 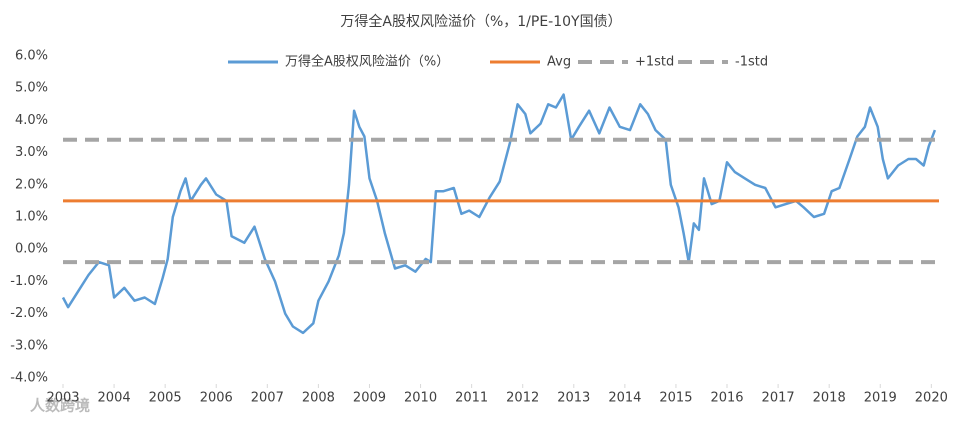 I want to click on watermark: 人数跨境, so click(x=60, y=406).